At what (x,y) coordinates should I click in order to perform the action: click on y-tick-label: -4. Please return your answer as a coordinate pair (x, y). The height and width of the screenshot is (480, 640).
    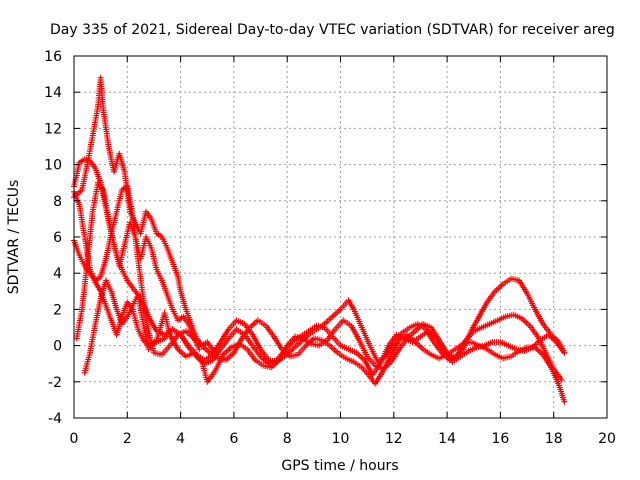
    Looking at the image, I should click on (55, 419).